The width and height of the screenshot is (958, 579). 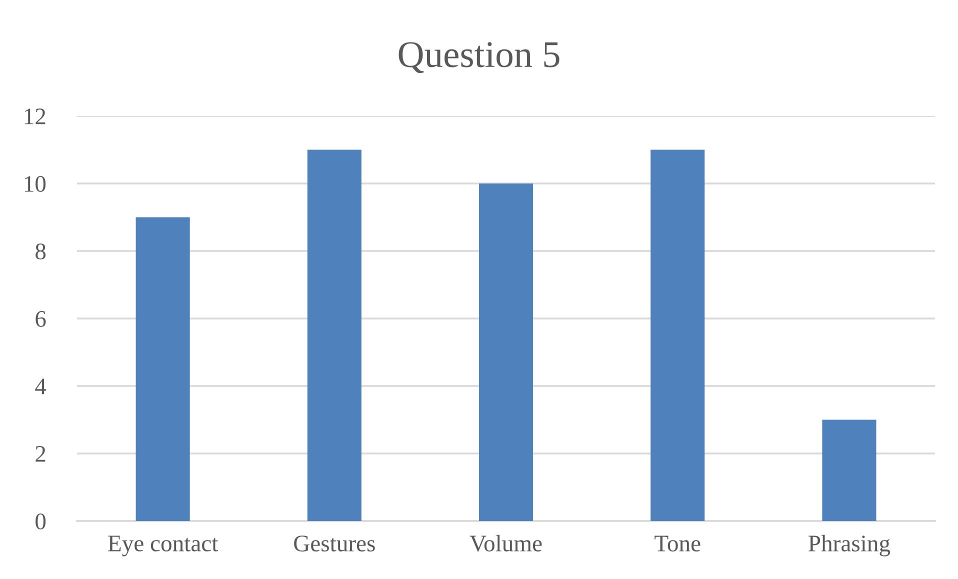 I want to click on y-tick-label: 10, so click(x=35, y=184).